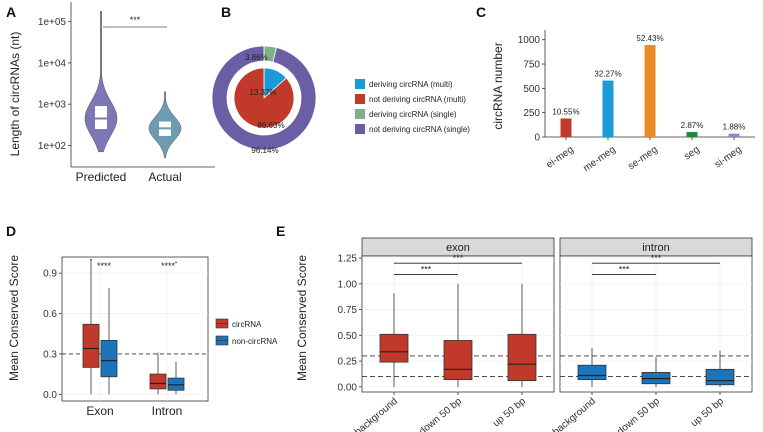 The height and width of the screenshot is (432, 763). I want to click on panel-c-ytick-label: 500, so click(531, 89).